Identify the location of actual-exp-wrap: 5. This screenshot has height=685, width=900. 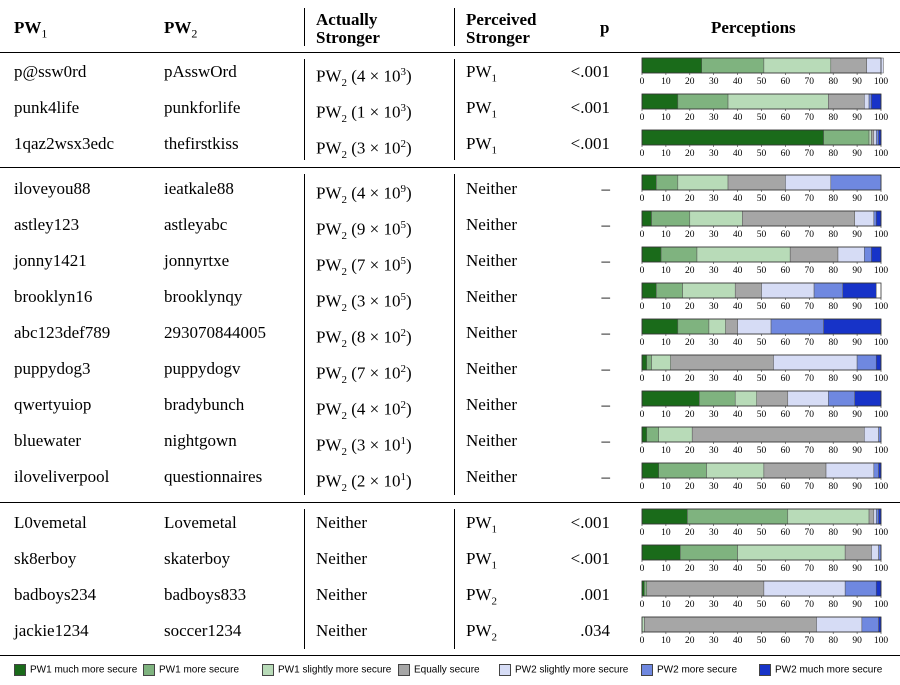
(404, 261).